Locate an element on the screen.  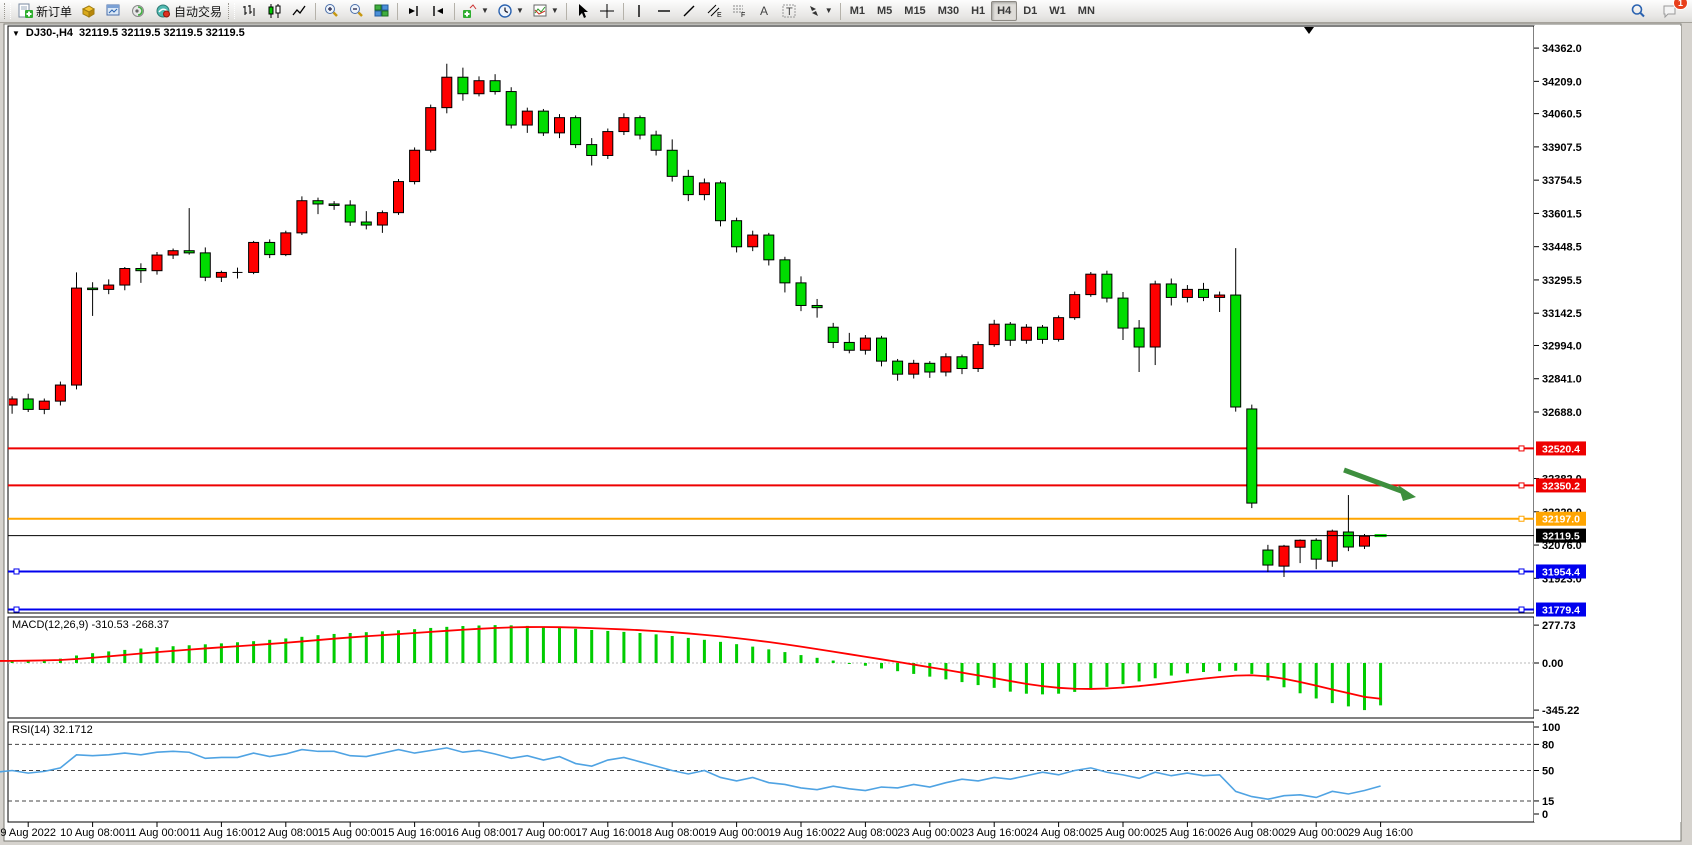
data-window-button is located at coordinates (113, 11).